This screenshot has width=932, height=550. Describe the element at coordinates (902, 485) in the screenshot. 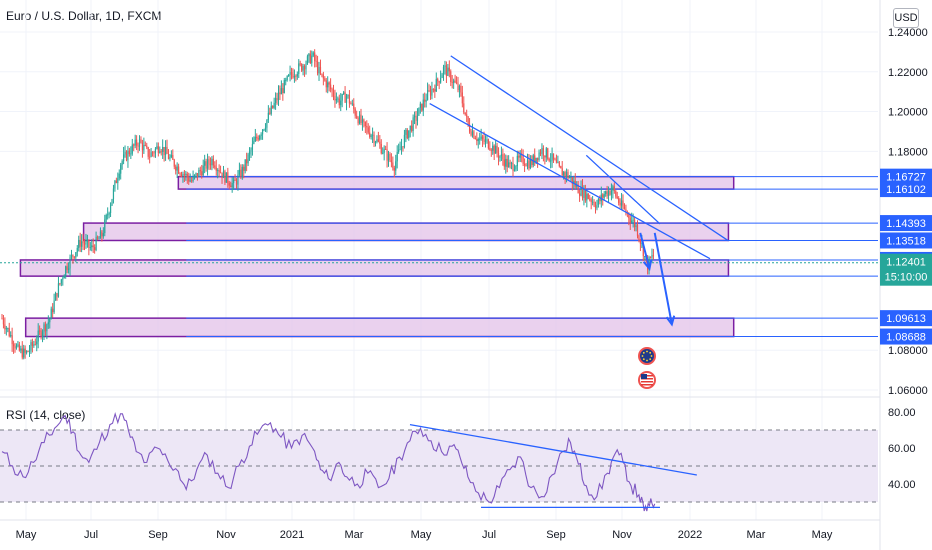

I see `rsi-tick-label: 40.00` at that location.